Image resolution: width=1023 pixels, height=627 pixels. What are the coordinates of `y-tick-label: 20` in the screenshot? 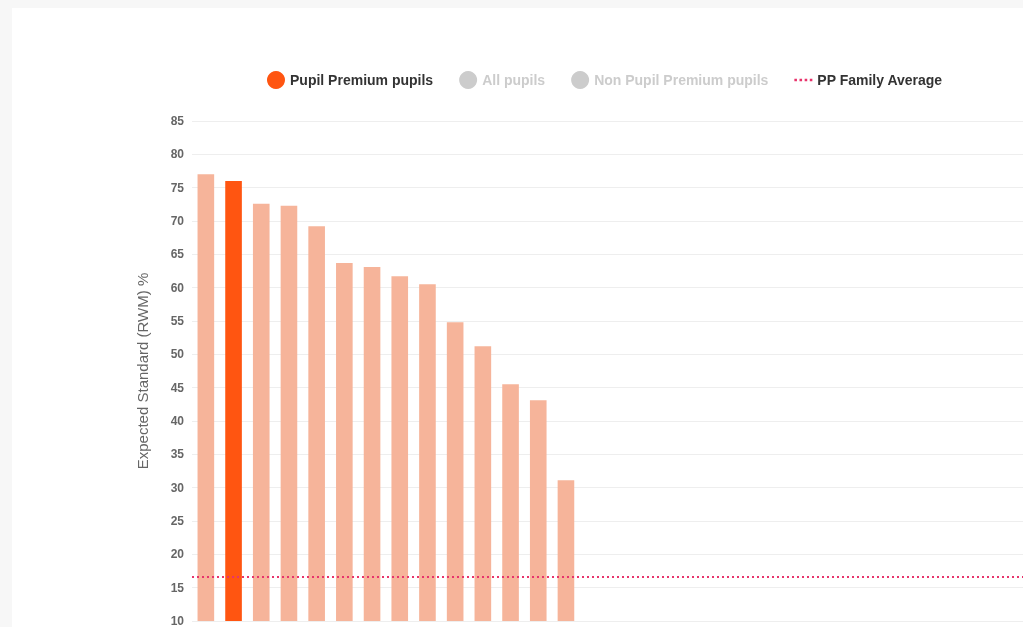 It's located at (177, 554).